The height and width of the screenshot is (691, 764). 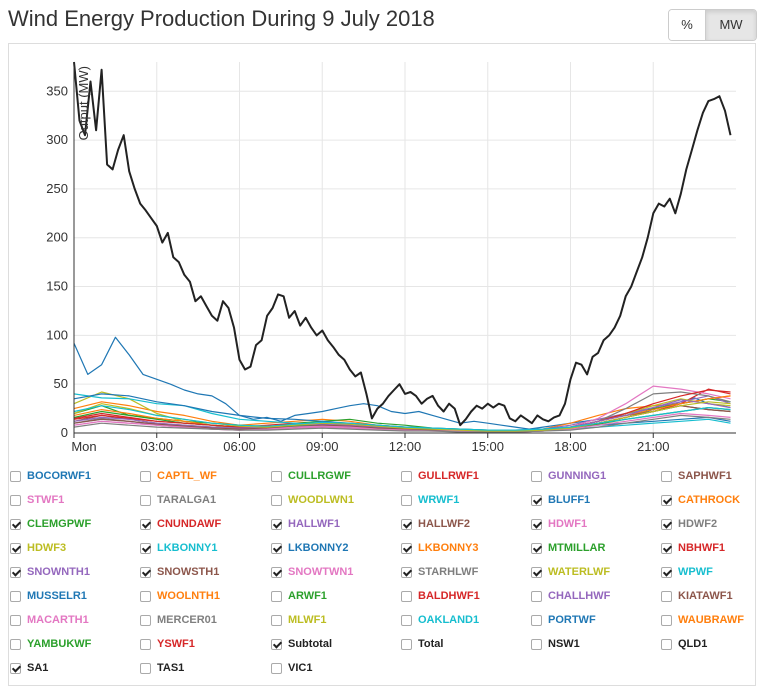 I want to click on legend-item-tas1: TAS1, so click(x=162, y=668).